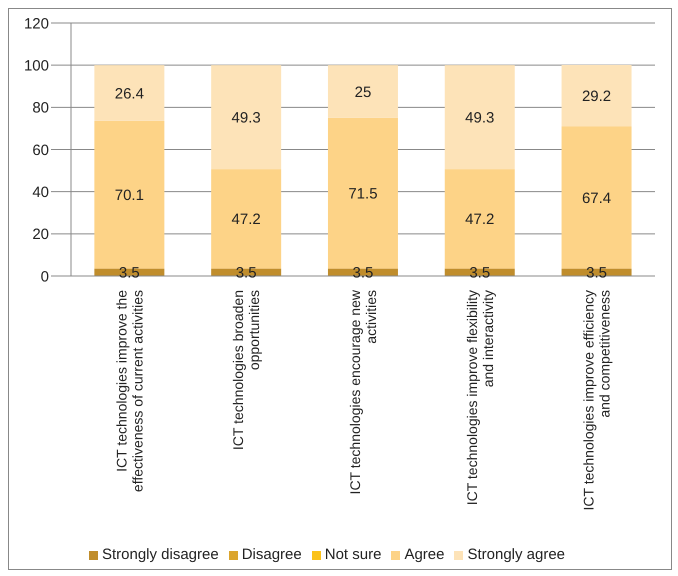  What do you see at coordinates (40, 192) in the screenshot?
I see `y-tick-label: 40` at bounding box center [40, 192].